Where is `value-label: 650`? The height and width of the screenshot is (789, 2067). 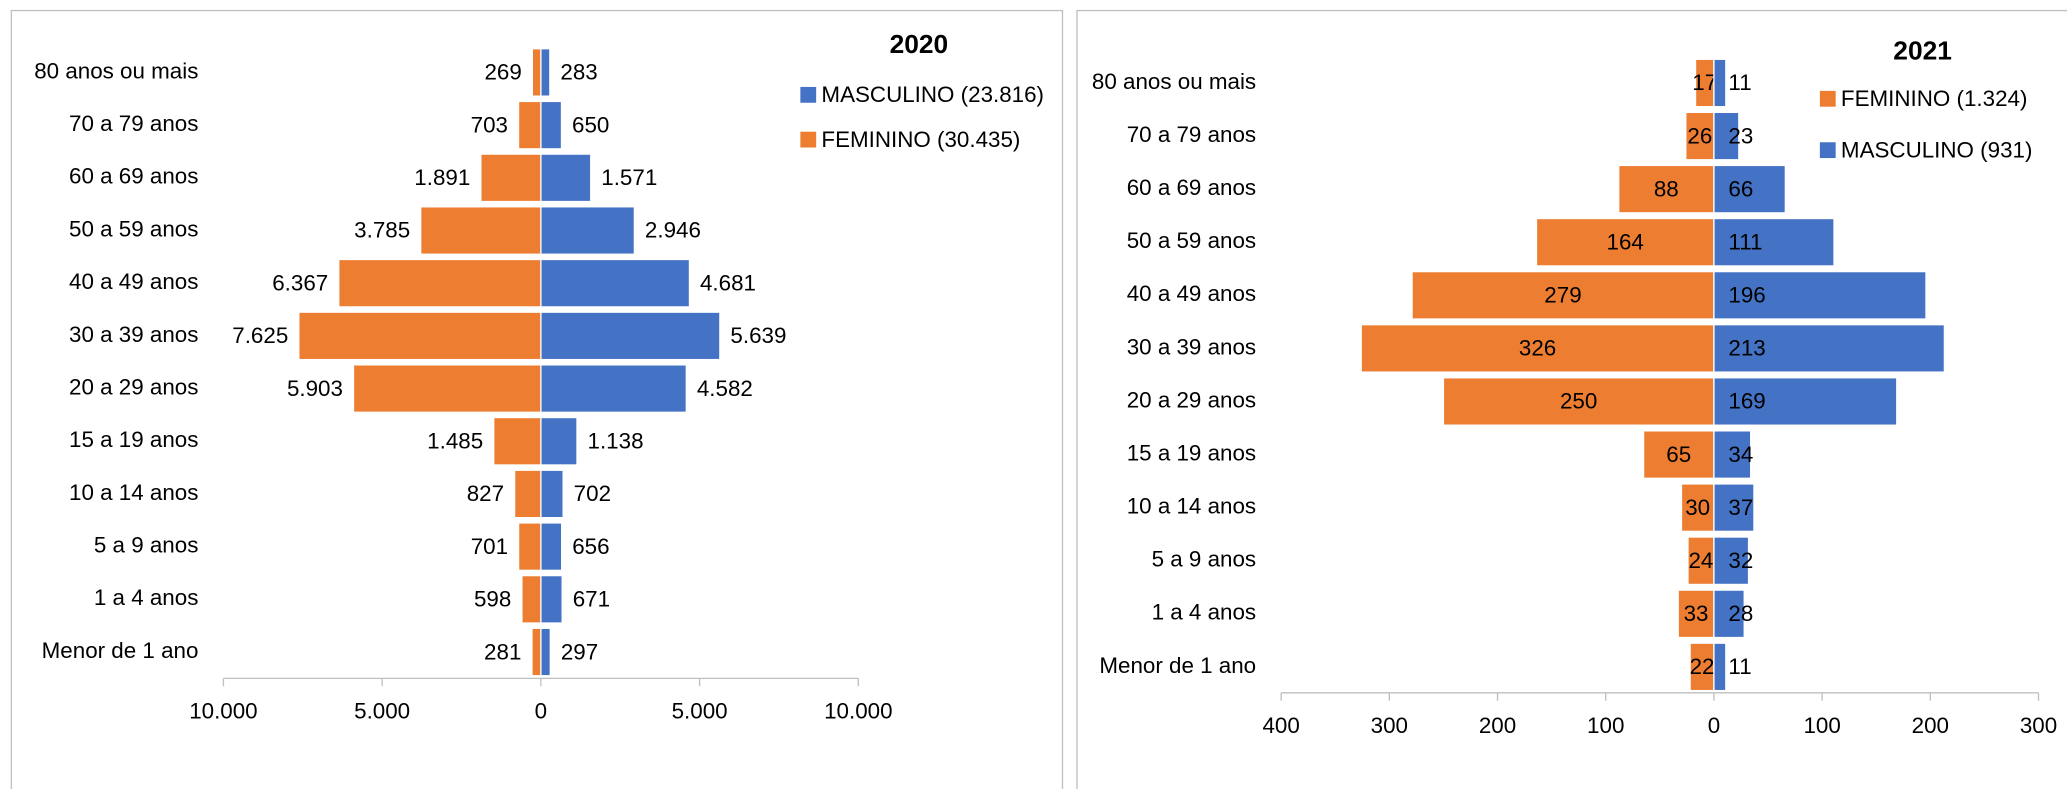 value-label: 650 is located at coordinates (590, 124).